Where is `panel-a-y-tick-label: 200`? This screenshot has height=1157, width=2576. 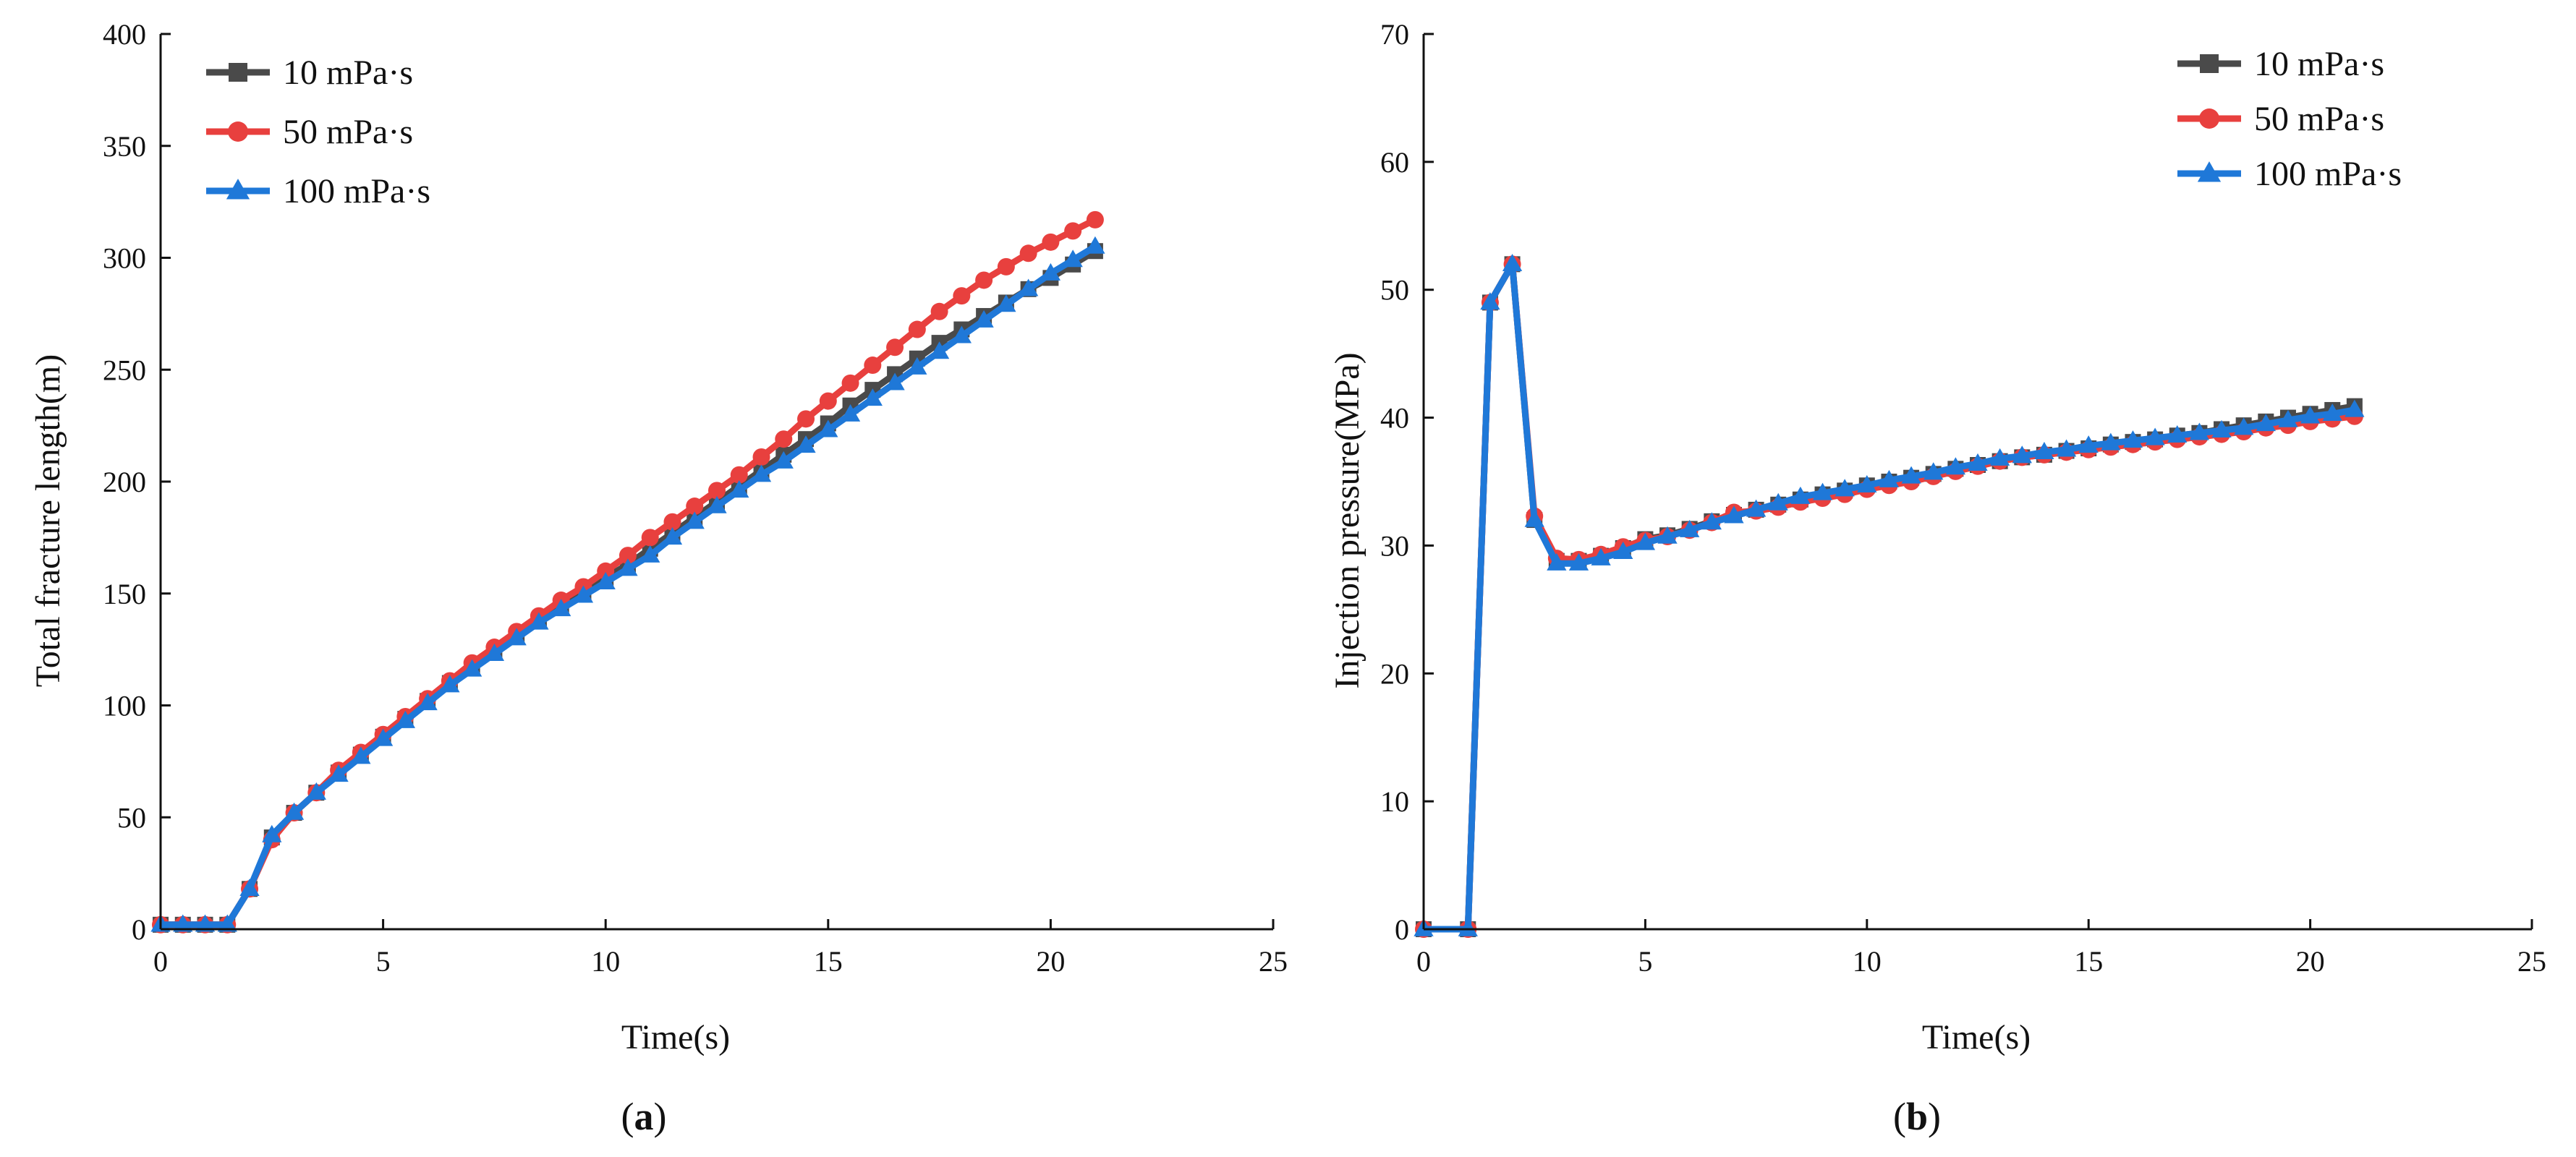
panel-a-y-tick-label: 200 is located at coordinates (124, 482).